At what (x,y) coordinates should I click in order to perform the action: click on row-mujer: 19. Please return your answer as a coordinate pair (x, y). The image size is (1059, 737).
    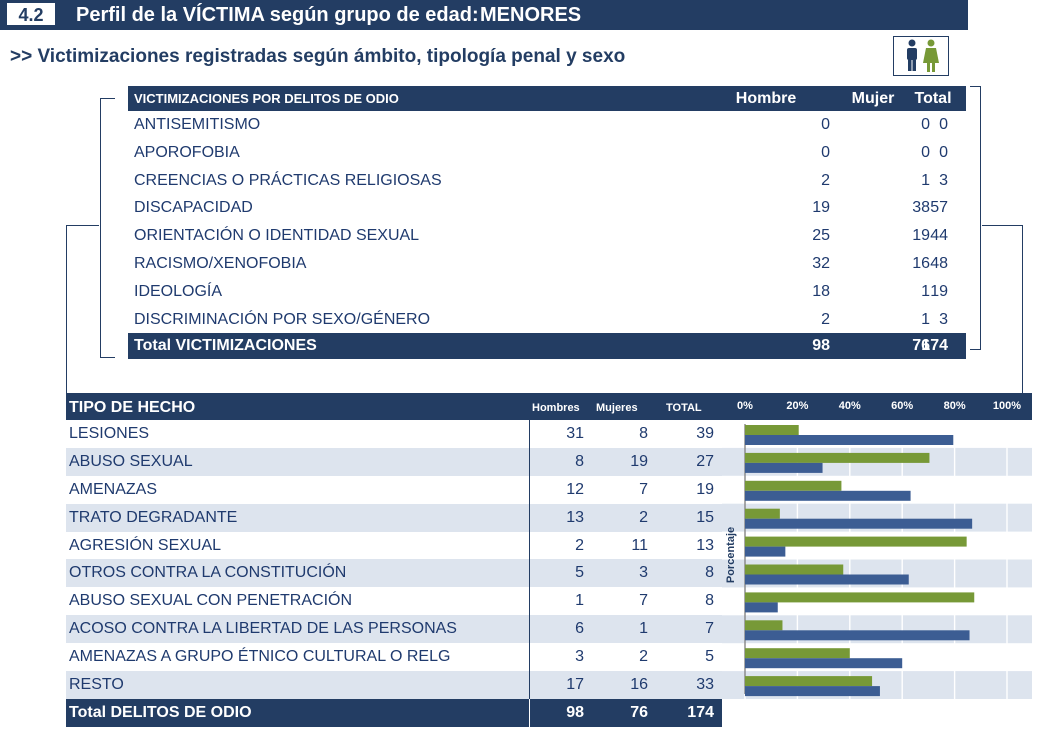
    Looking at the image, I should click on (921, 236).